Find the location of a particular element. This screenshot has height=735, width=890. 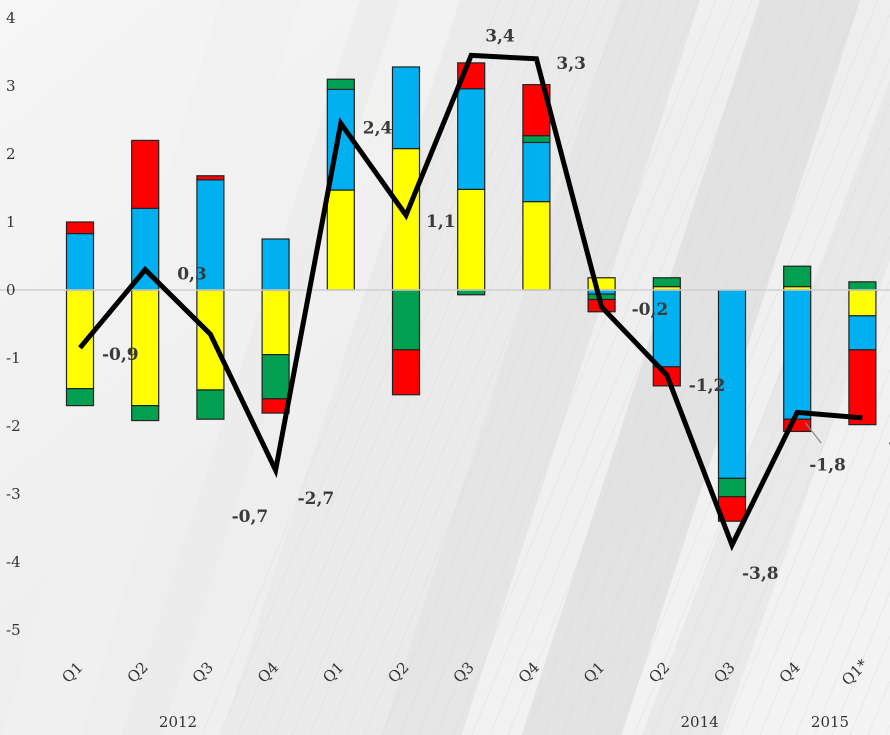

data-label: 3,4 is located at coordinates (500, 36).